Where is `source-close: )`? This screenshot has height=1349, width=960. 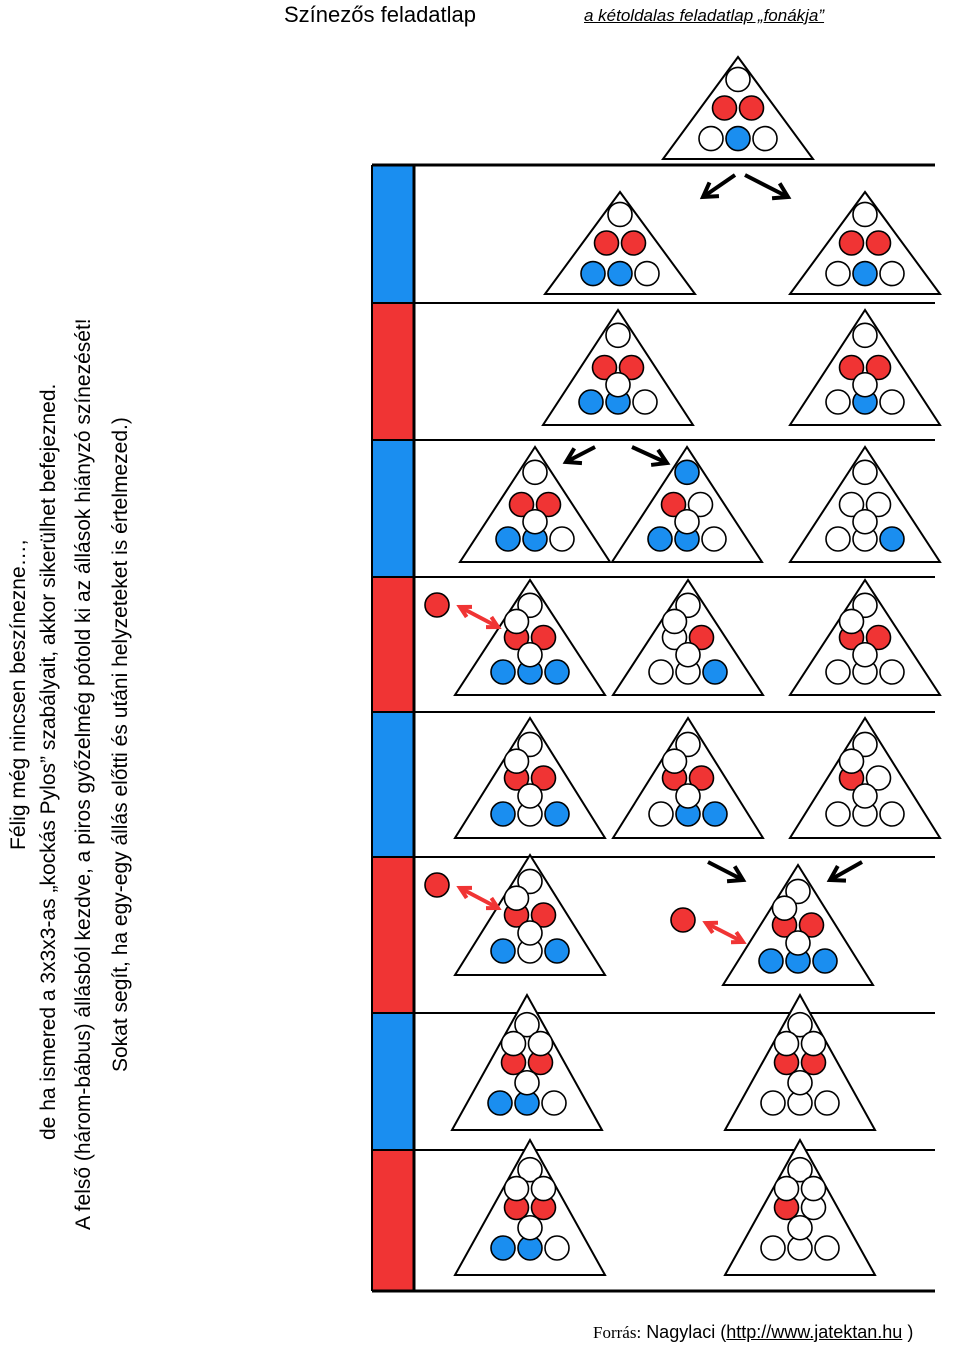 source-close: ) is located at coordinates (910, 1332).